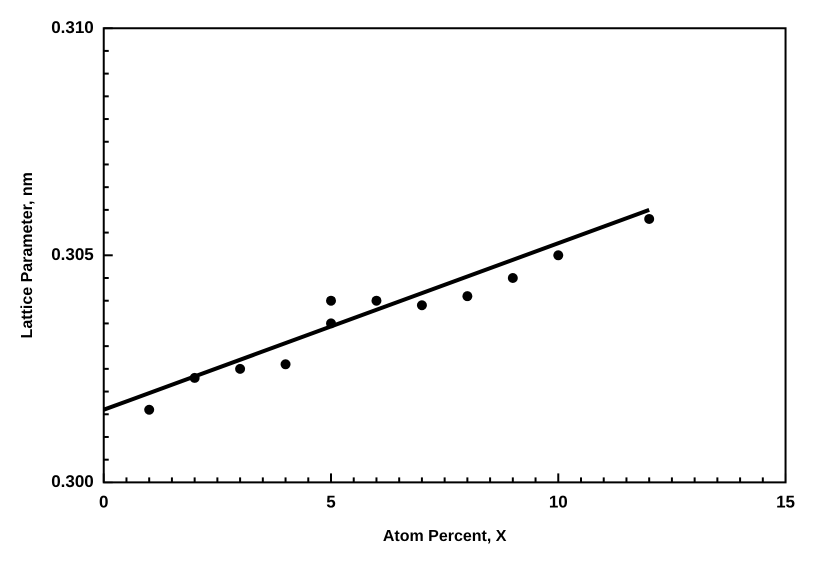 This screenshot has width=813, height=562. I want to click on x-tick-label: 15, so click(786, 502).